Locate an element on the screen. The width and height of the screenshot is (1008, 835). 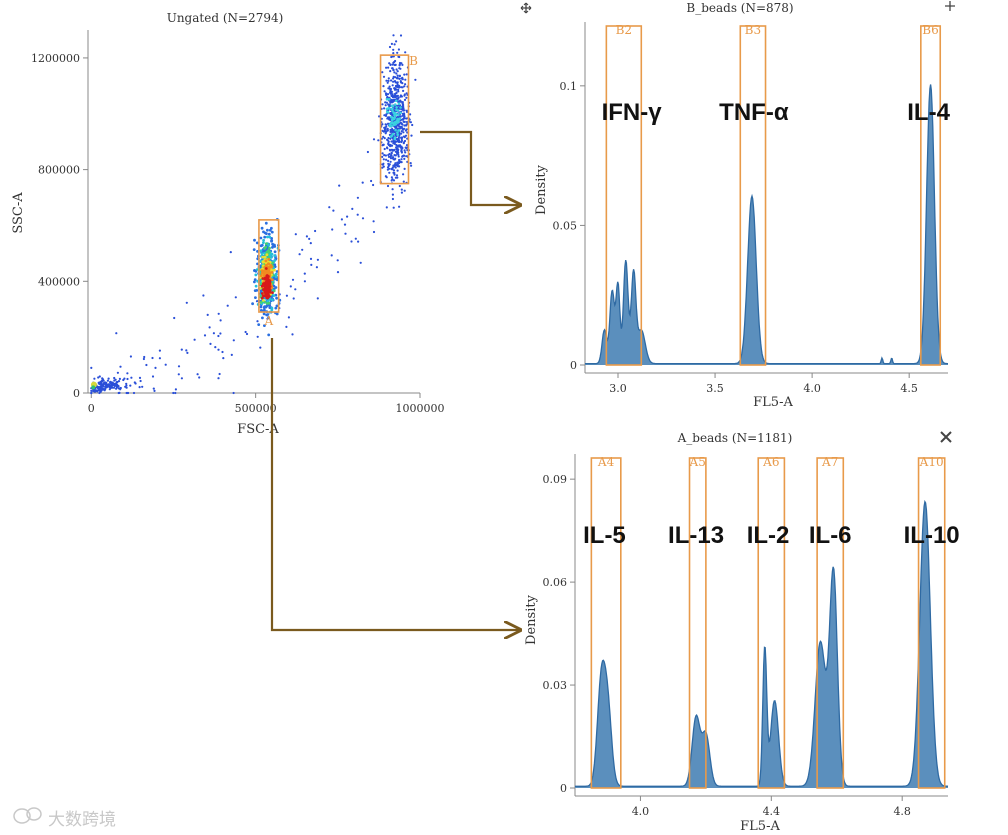
pB-xtick-label: 3.5 is located at coordinates (715, 388).